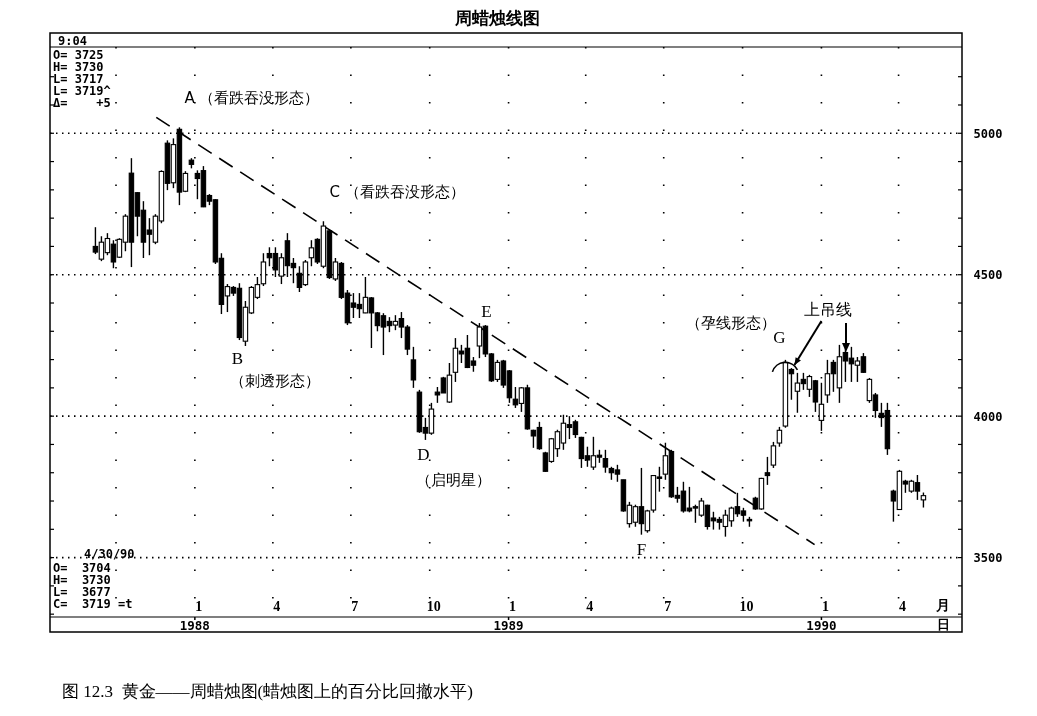  I want to click on annotation: G, so click(779, 337).